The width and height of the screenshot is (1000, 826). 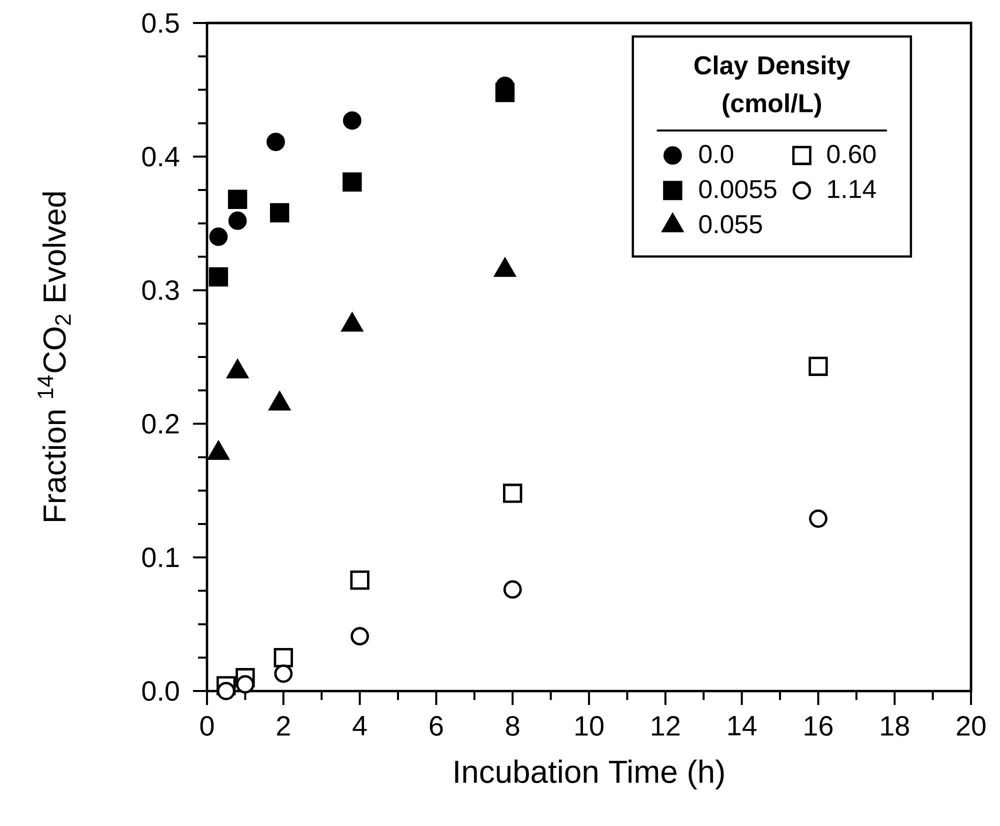 I want to click on legend-label: 0.055, so click(x=730, y=224).